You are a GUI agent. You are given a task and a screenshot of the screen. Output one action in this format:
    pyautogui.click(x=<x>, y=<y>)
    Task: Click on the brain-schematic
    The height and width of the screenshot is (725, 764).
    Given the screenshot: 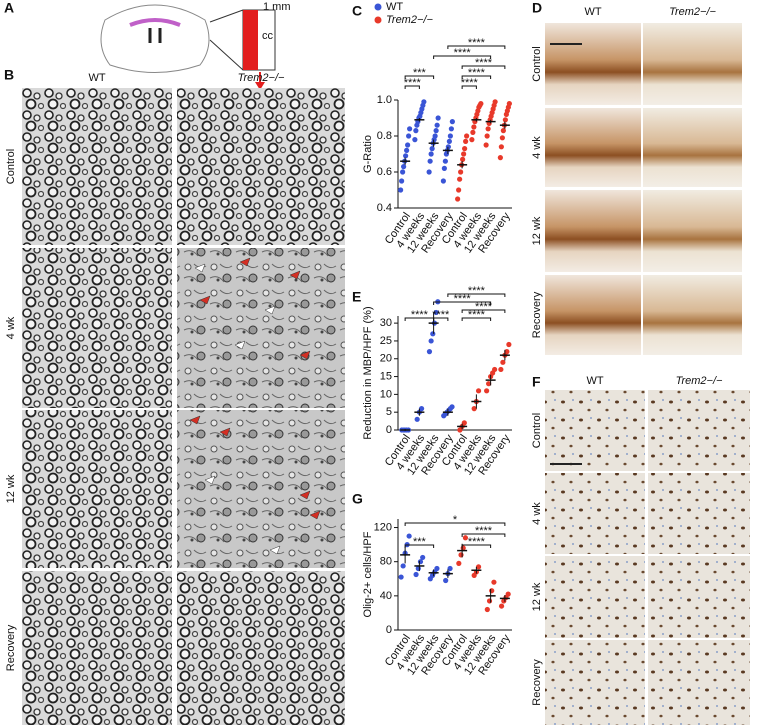 What is the action you would take?
    pyautogui.click(x=188, y=47)
    